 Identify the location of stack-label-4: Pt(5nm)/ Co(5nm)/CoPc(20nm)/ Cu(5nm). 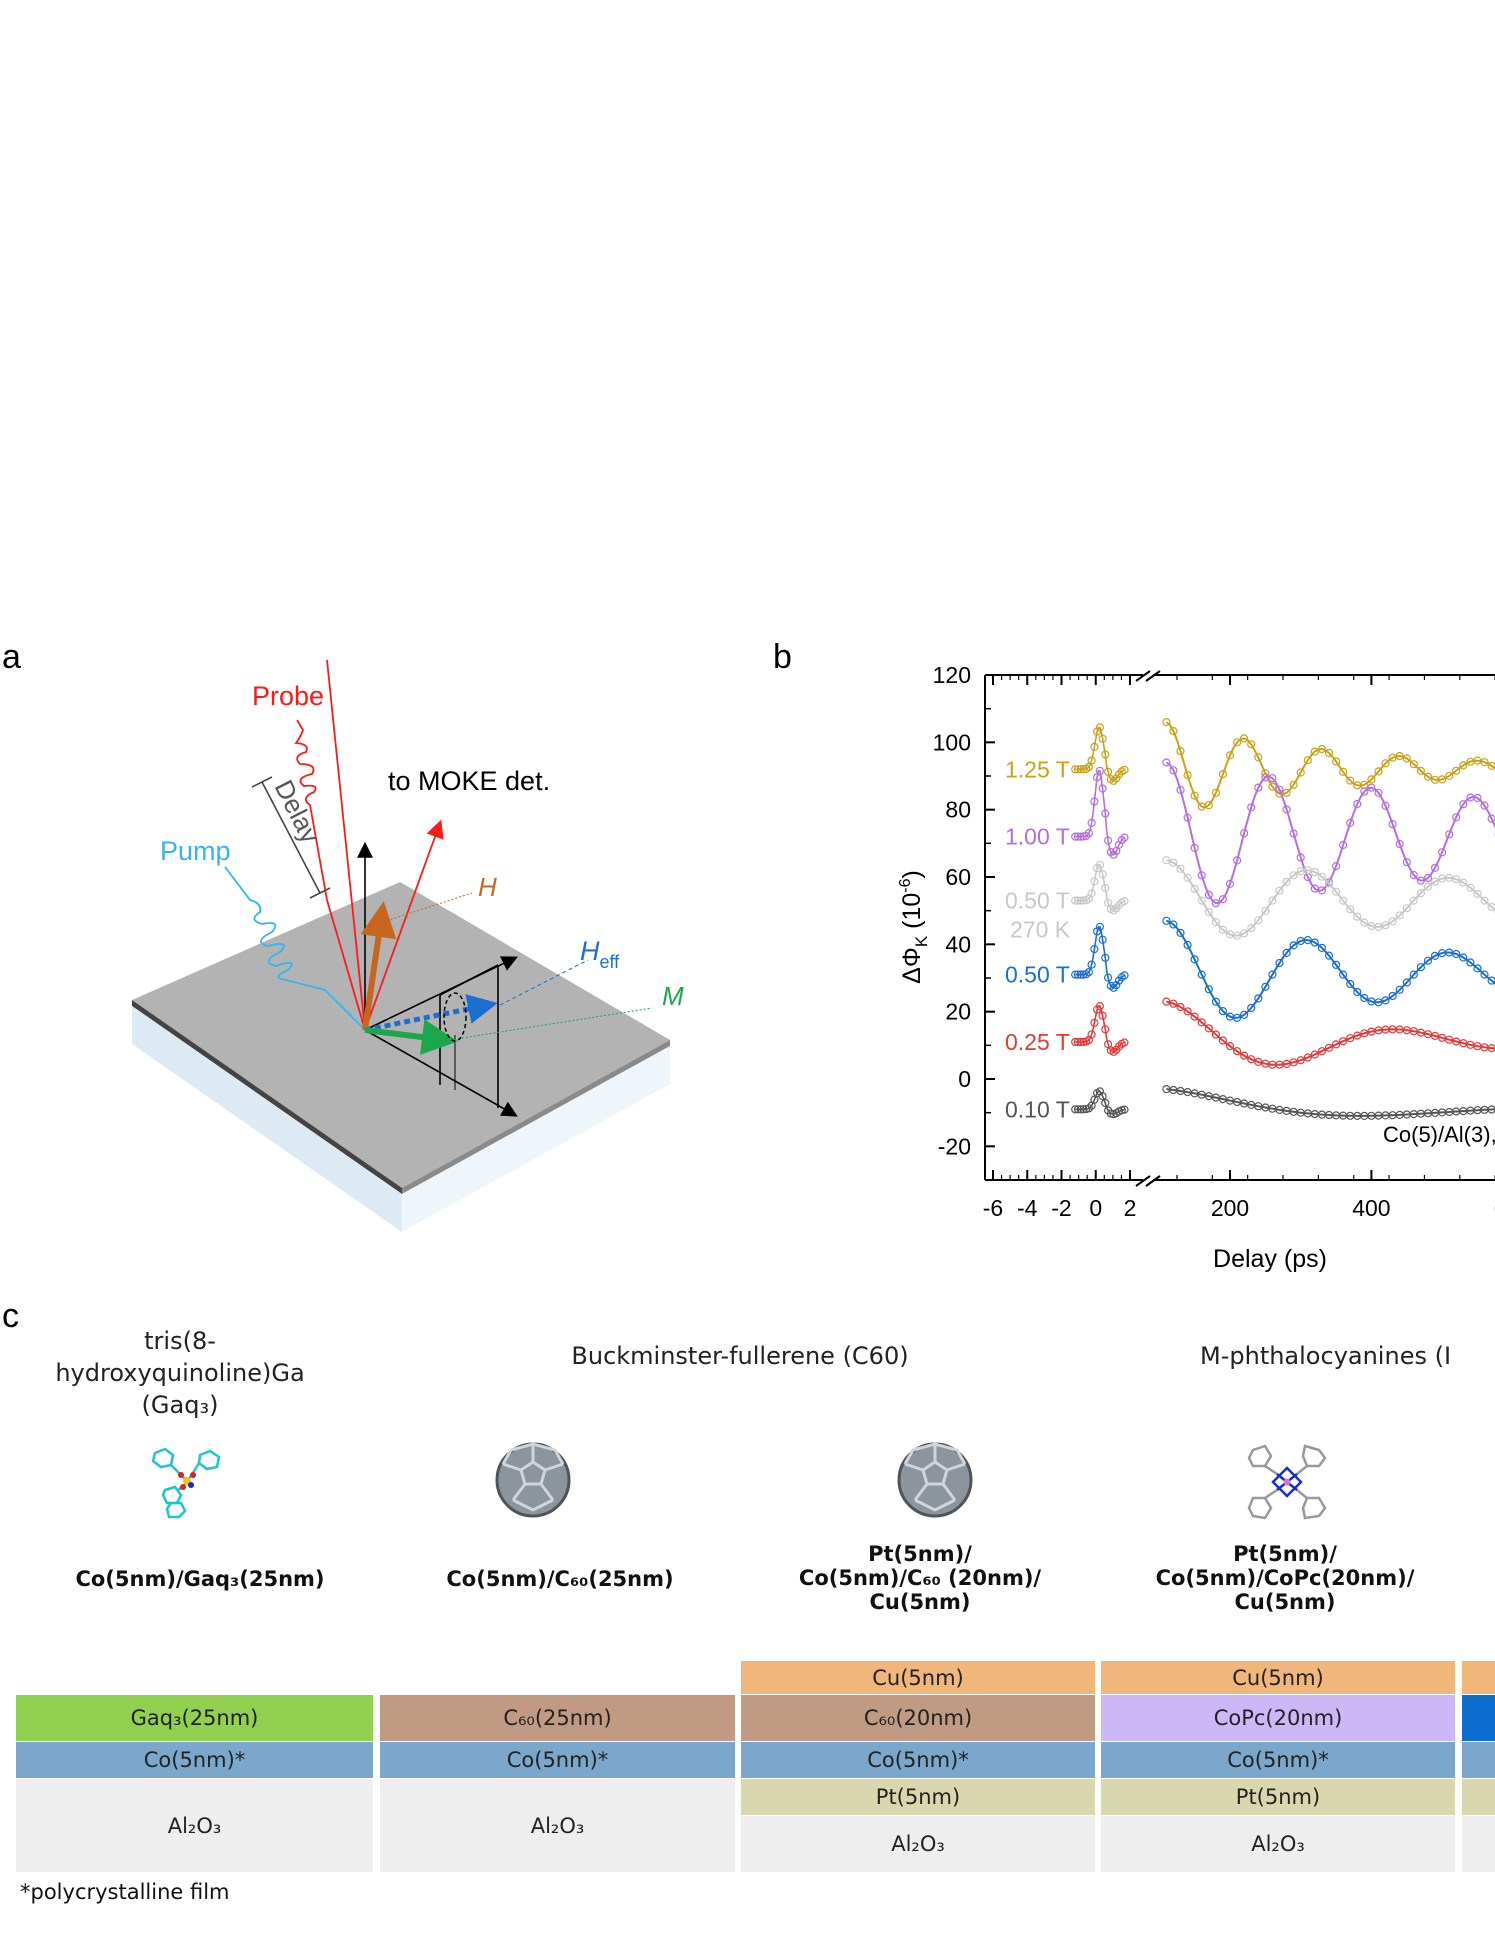
(1285, 1578).